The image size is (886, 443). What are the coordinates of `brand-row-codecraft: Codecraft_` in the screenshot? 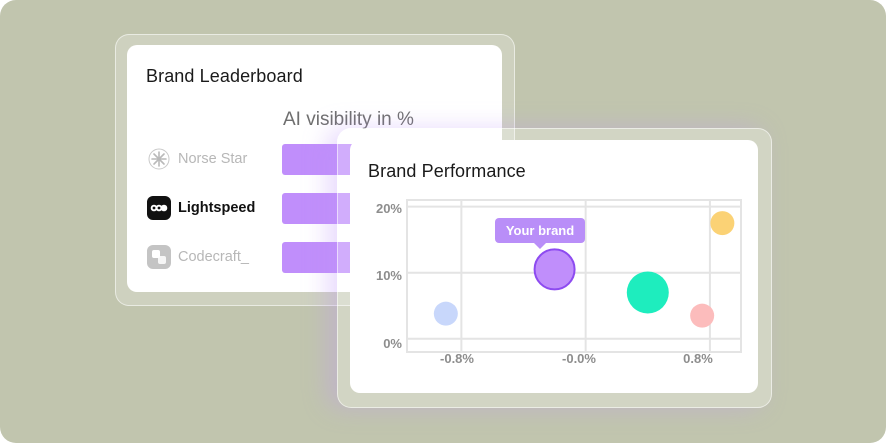 It's located at (198, 257).